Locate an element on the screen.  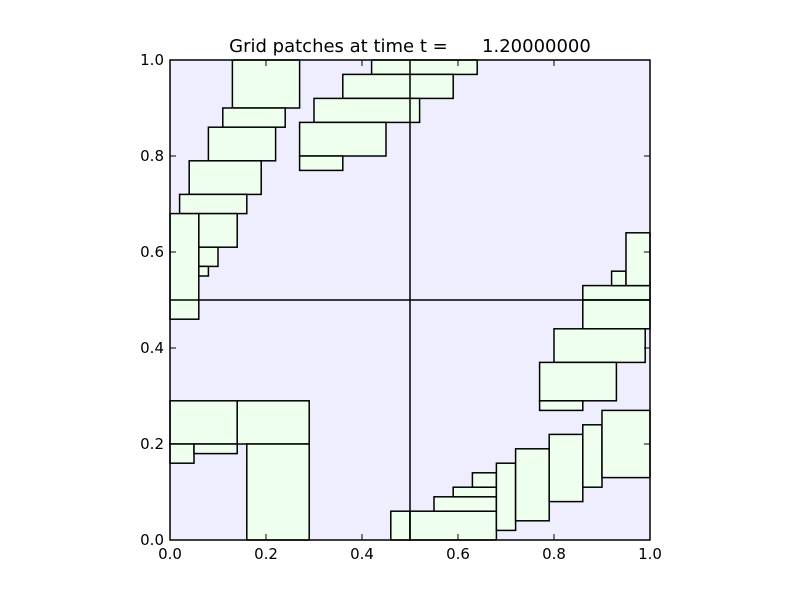
x-tick-label-5: 1.0 is located at coordinates (650, 554).